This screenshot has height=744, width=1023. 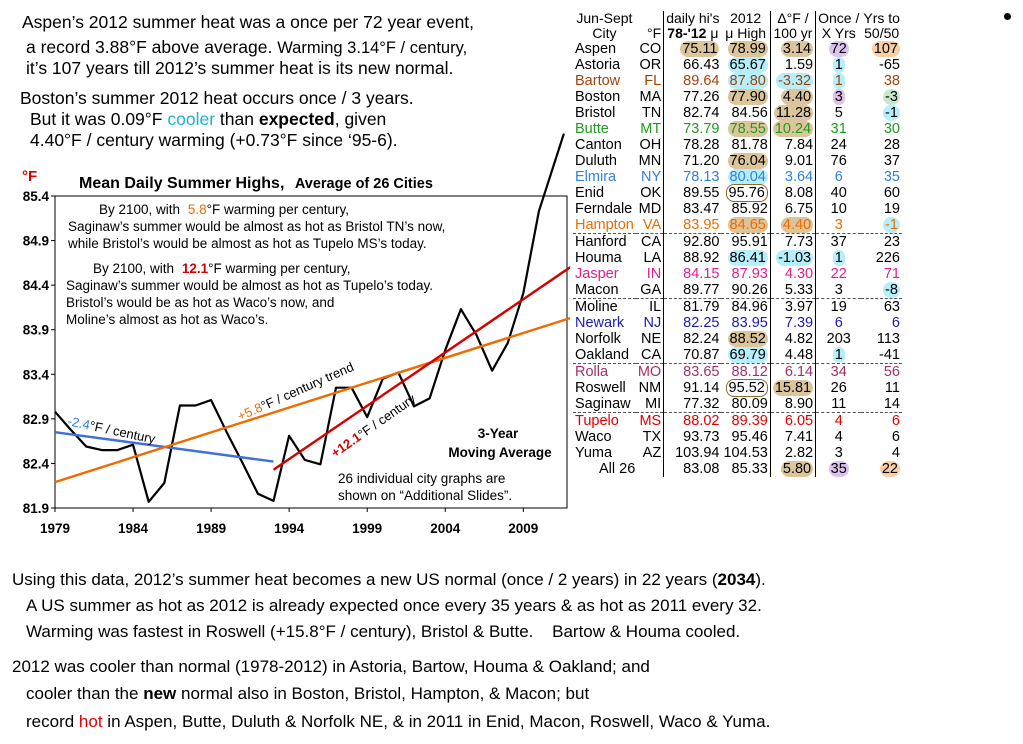 I want to click on cell-st-value: VA, so click(x=652, y=225).